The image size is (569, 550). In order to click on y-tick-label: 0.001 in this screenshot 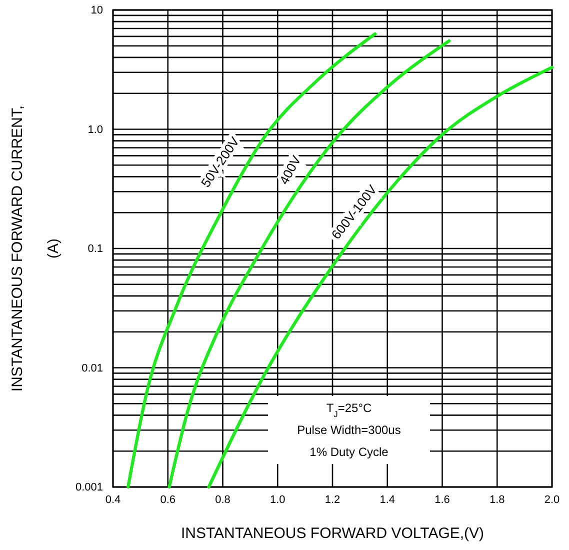, I will do `click(89, 488)`.